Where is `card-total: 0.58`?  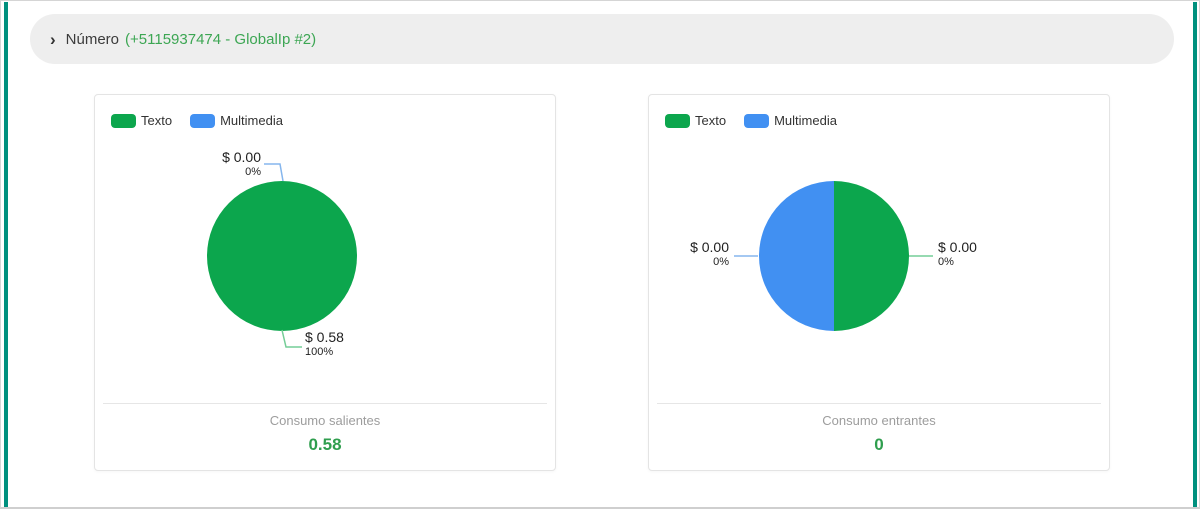
card-total: 0.58 is located at coordinates (325, 444).